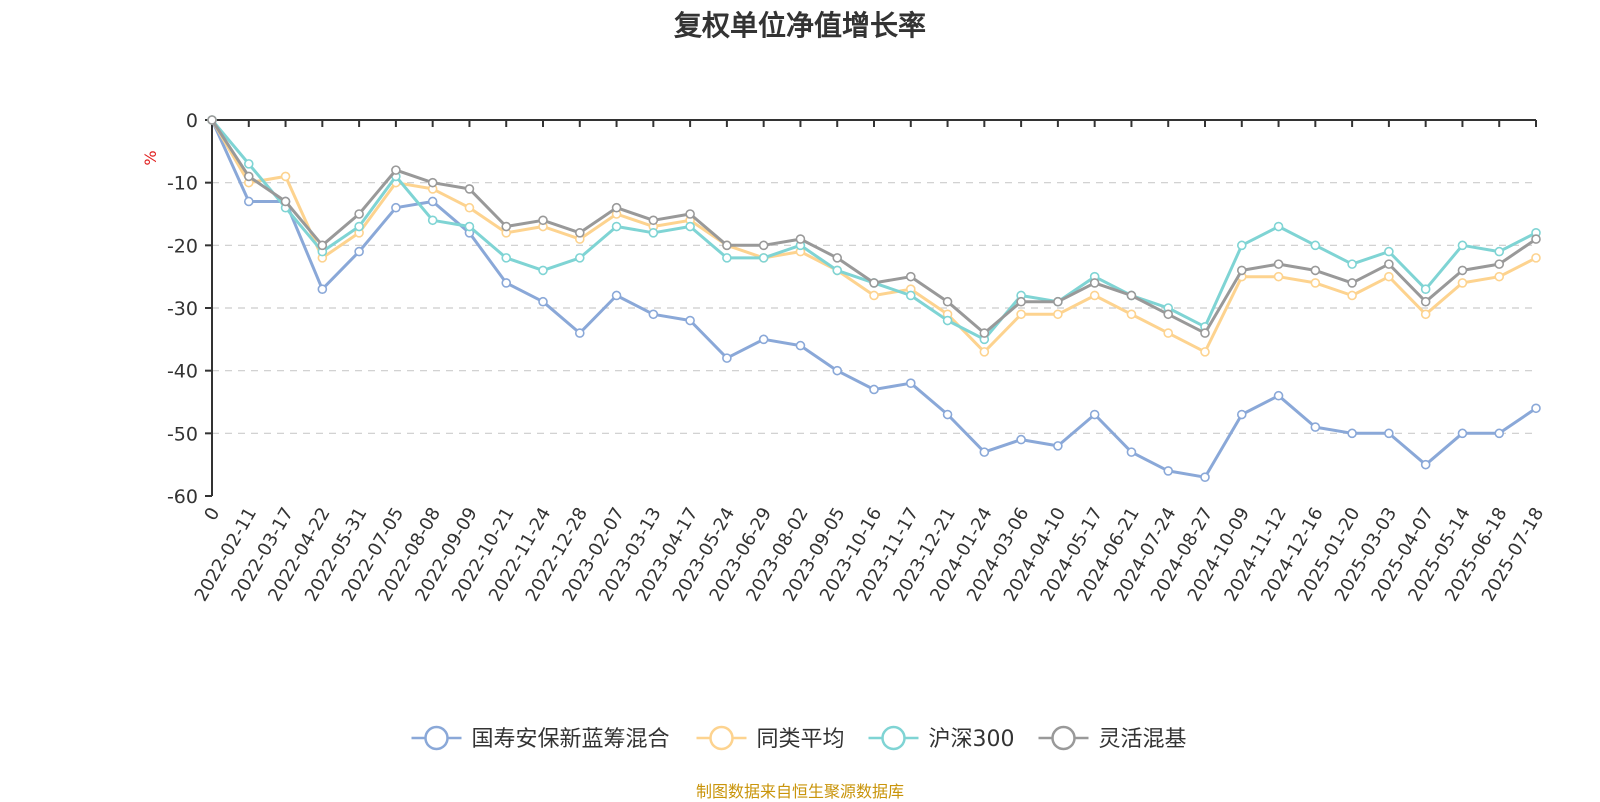 The height and width of the screenshot is (802, 1600). What do you see at coordinates (182, 434) in the screenshot?
I see `y-tick-label: -50` at bounding box center [182, 434].